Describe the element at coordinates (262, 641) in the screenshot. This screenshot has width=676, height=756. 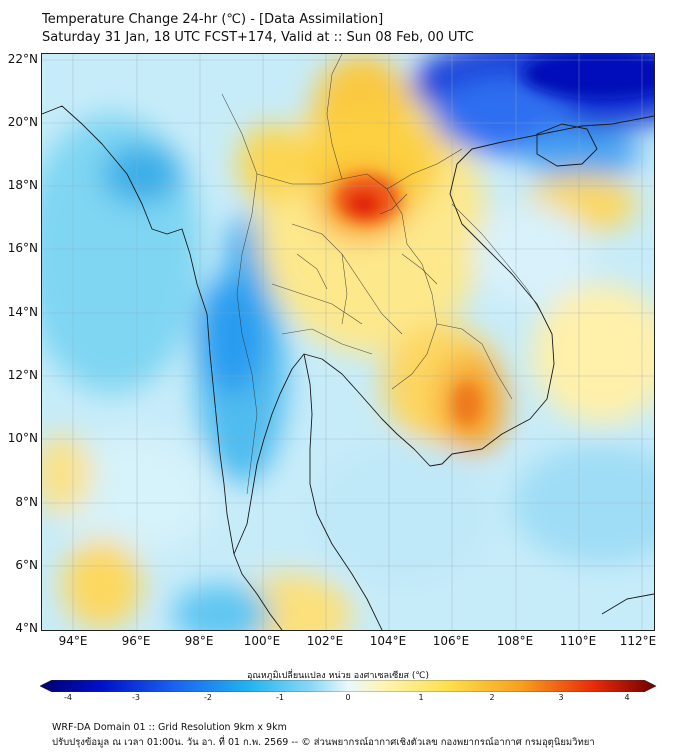
I see `lon-label: 100°E` at that location.